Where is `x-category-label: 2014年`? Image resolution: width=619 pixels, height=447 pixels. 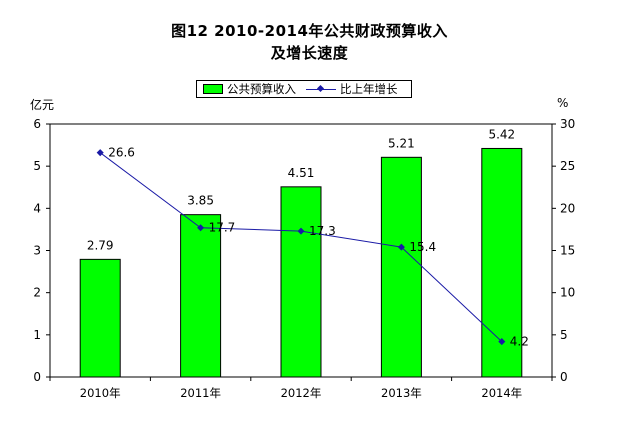 x-category-label: 2014年 is located at coordinates (501, 393).